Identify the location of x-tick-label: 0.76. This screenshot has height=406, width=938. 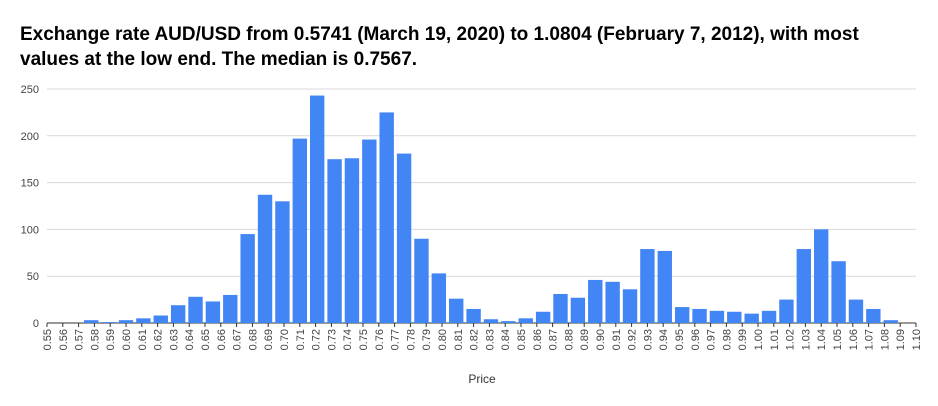
(380, 339).